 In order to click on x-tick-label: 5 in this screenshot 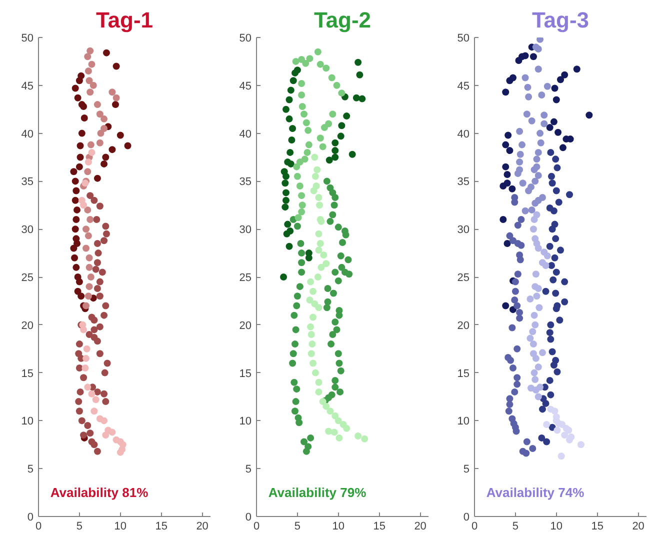, I will do `click(79, 526)`.